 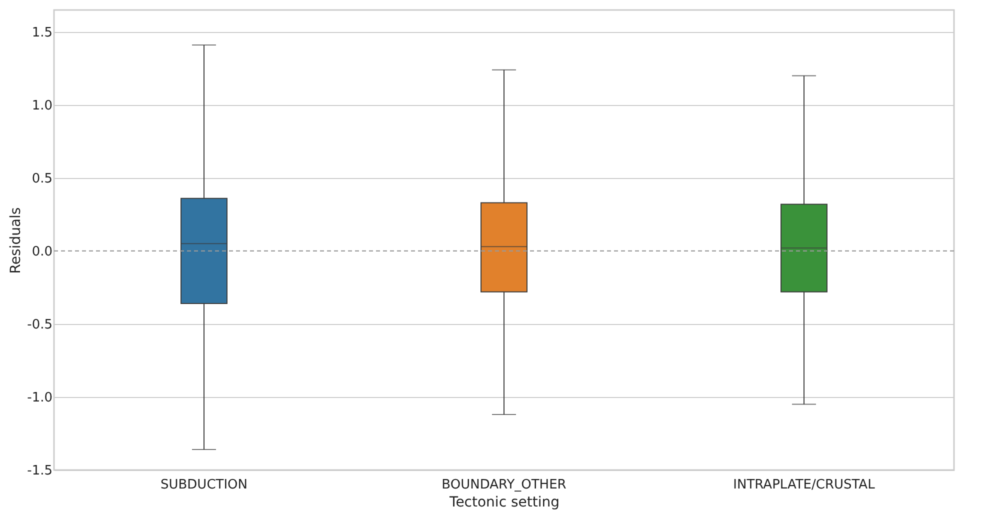 What do you see at coordinates (804, 485) in the screenshot?
I see `x-tick-label: INTRAPLATE/CRUSTAL` at bounding box center [804, 485].